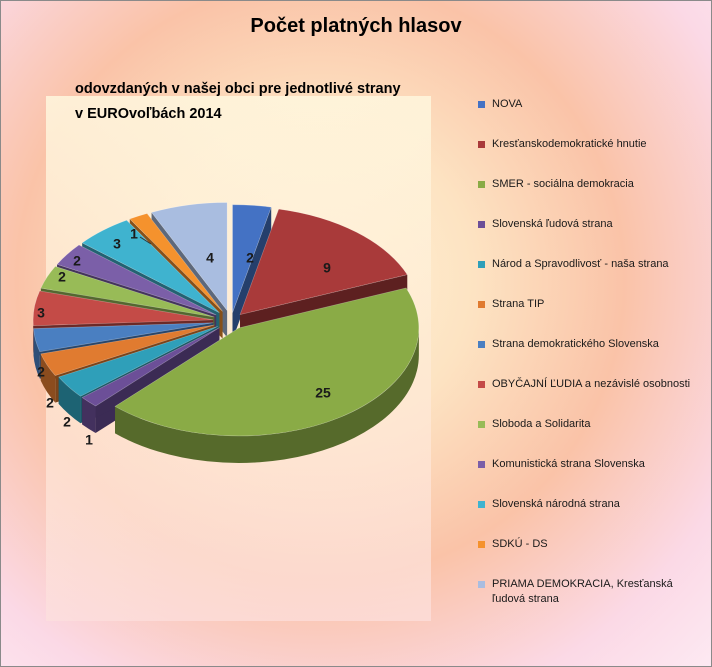 This screenshot has height=667, width=712. I want to click on legend-label: Slovenská ľudová strana, so click(552, 224).